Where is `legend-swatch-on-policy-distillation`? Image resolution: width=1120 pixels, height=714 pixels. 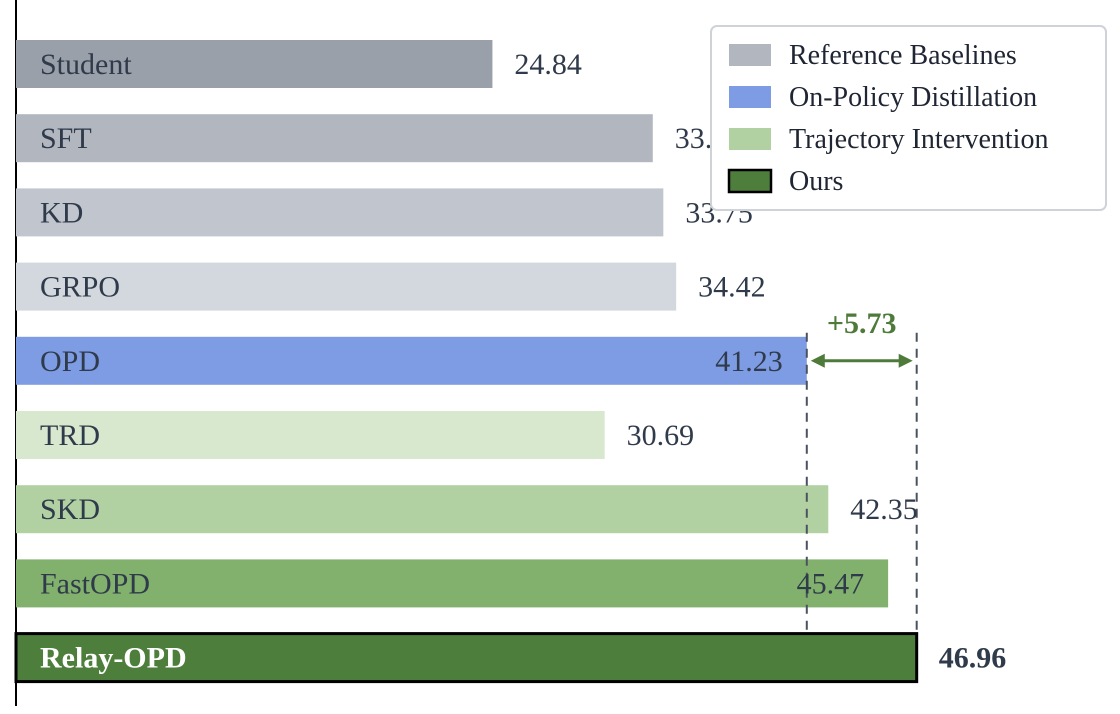
legend-swatch-on-policy-distillation is located at coordinates (750, 97).